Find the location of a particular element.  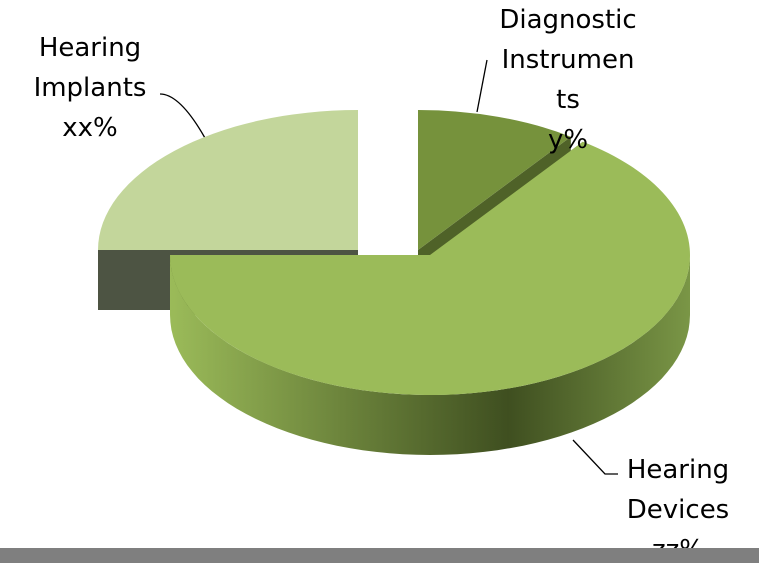

slice-value-label: xx% is located at coordinates (90, 128).